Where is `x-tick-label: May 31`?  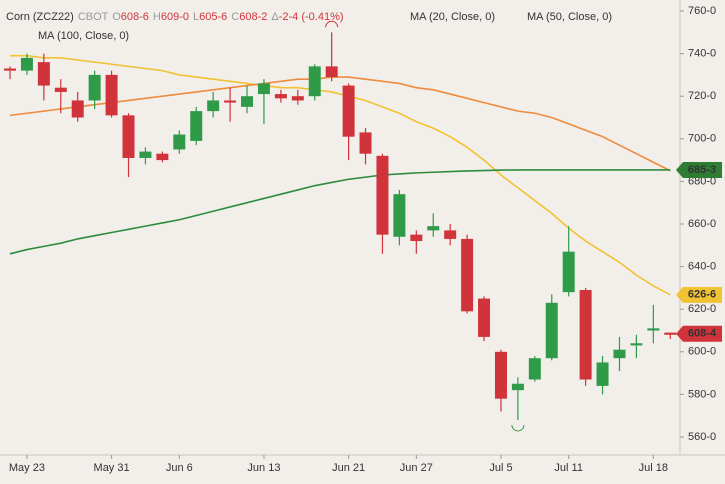
x-tick-label: May 31 is located at coordinates (112, 468).